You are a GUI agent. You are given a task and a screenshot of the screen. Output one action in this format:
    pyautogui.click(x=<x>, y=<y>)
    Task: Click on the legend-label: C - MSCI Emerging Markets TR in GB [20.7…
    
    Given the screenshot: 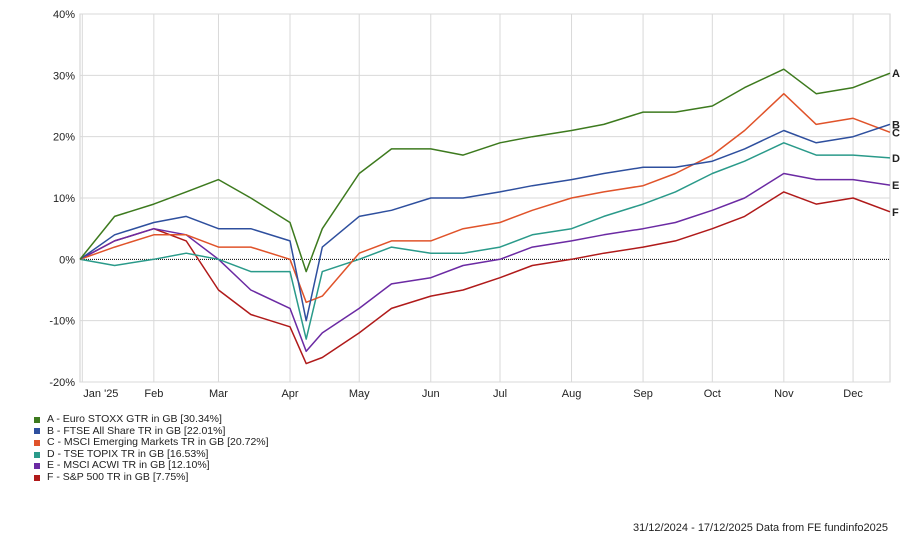 What is the action you would take?
    pyautogui.click(x=158, y=442)
    